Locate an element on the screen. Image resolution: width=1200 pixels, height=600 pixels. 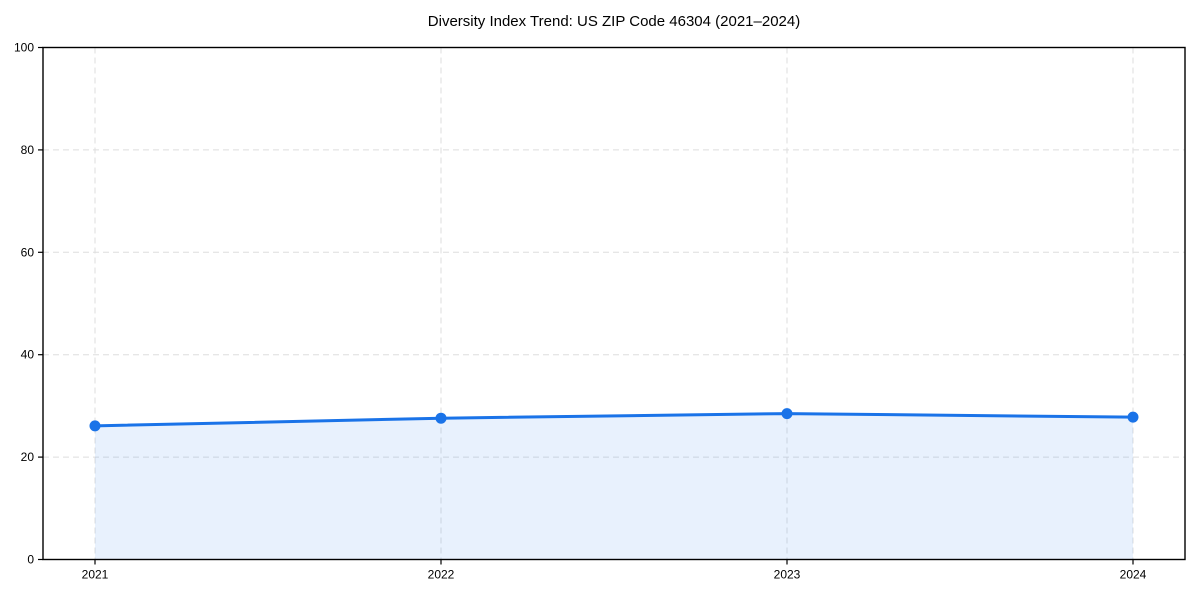
data-points is located at coordinates (614, 420).